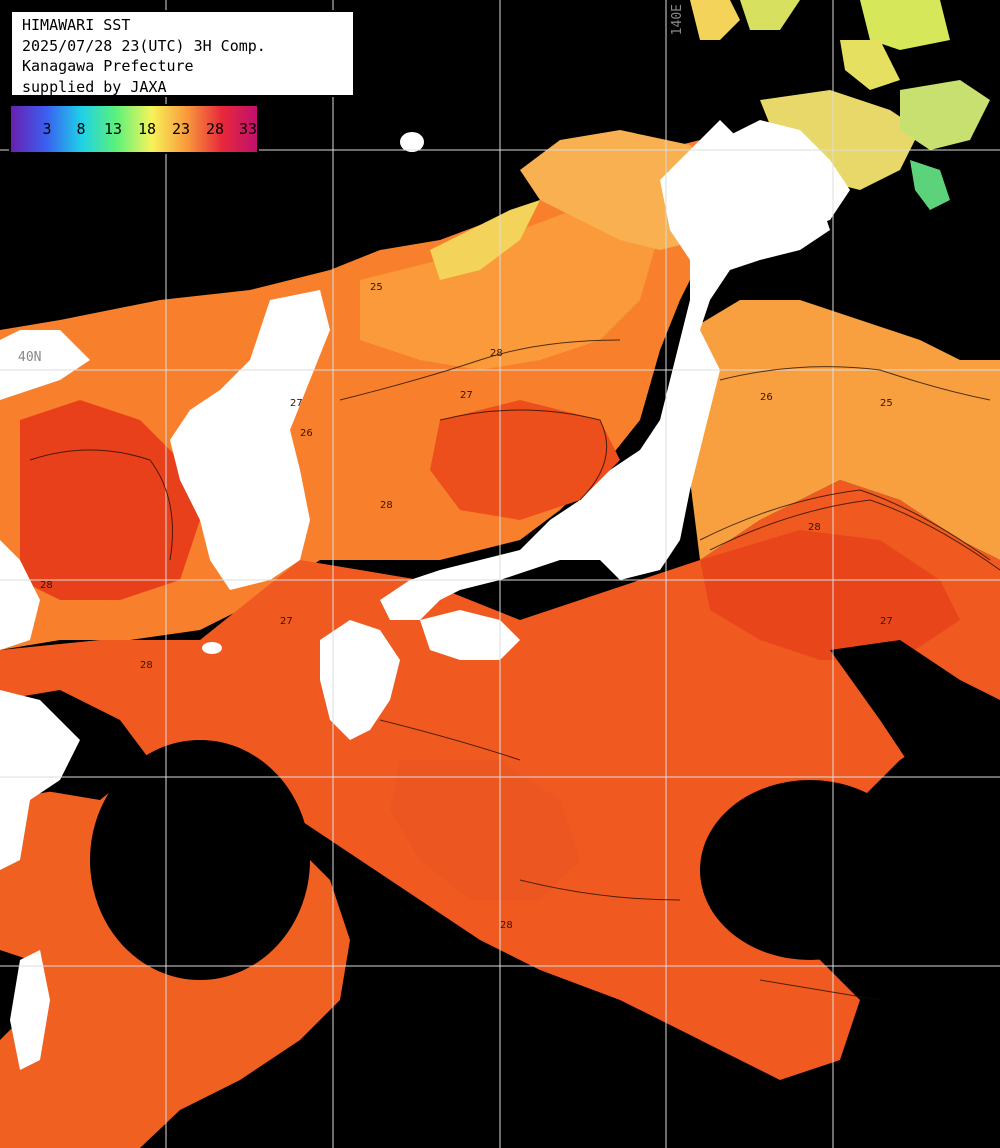 The width and height of the screenshot is (1000, 1148). I want to click on kyushu, so click(360, 680).